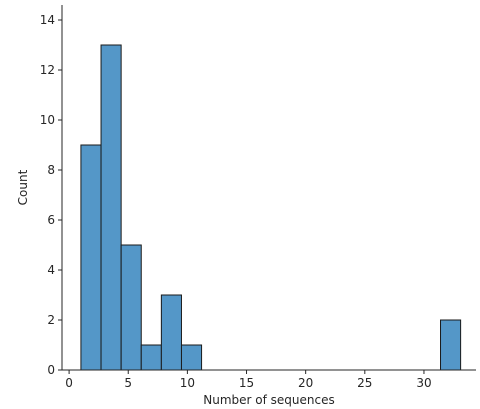 This screenshot has width=480, height=409. I want to click on x-tick-label: 15, so click(246, 383).